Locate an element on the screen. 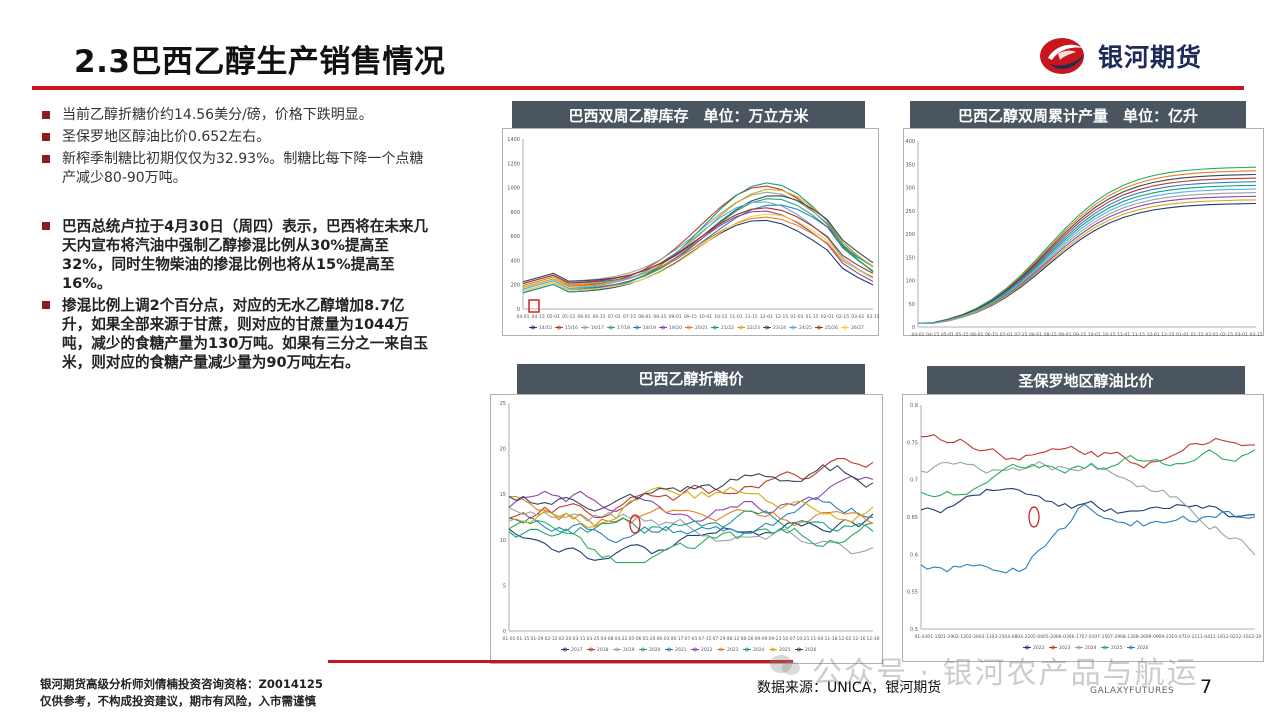 This screenshot has height=720, width=1280. x-tick-label: 11-18 is located at coordinates (830, 639).